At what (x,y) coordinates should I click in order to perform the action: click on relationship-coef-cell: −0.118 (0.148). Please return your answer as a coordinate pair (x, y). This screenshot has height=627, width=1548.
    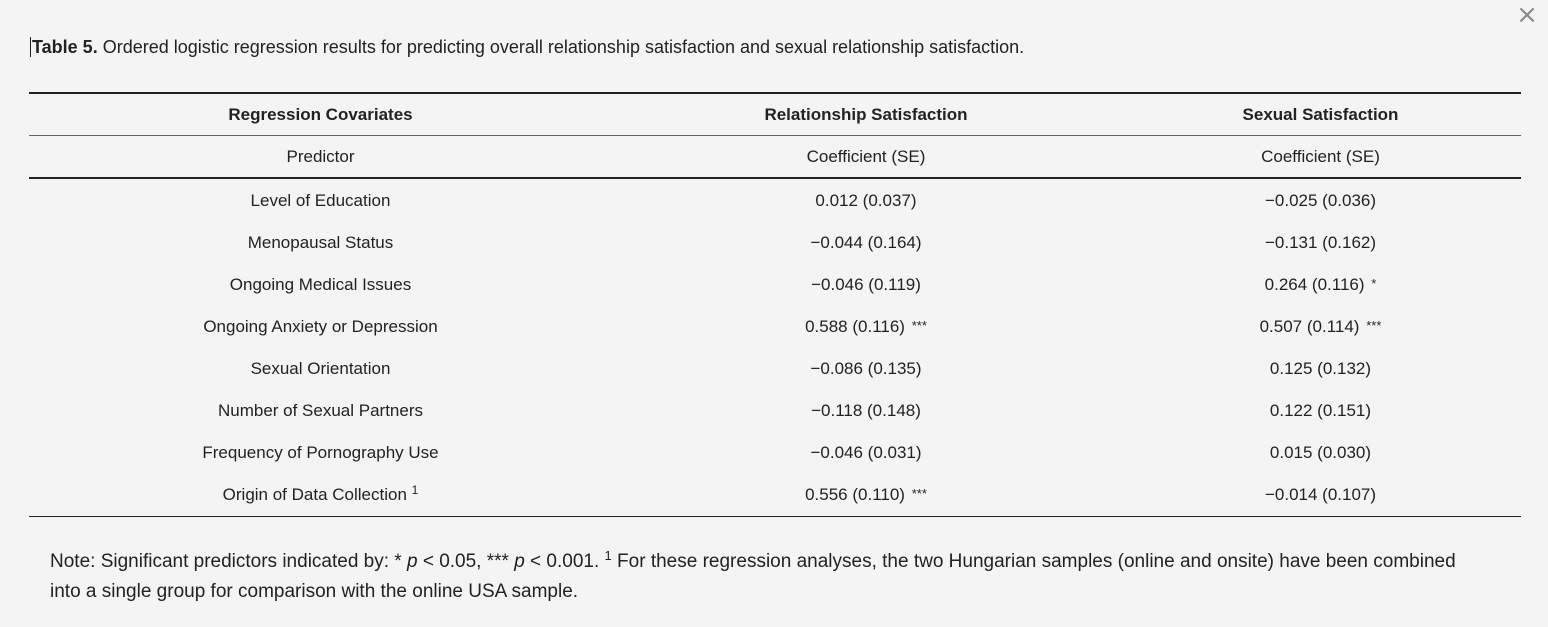
    Looking at the image, I should click on (866, 411).